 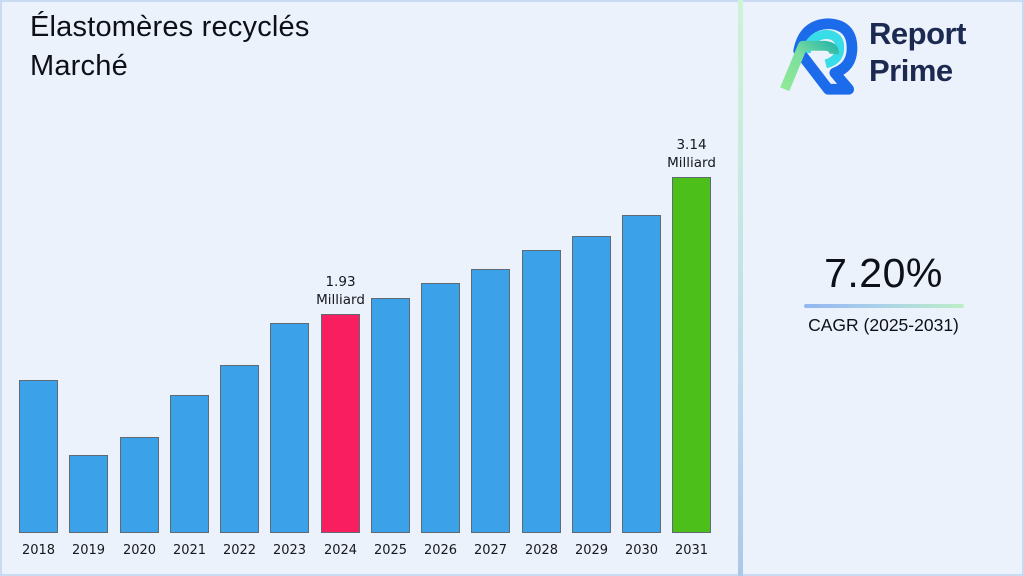 I want to click on bar-2023, so click(x=289, y=428).